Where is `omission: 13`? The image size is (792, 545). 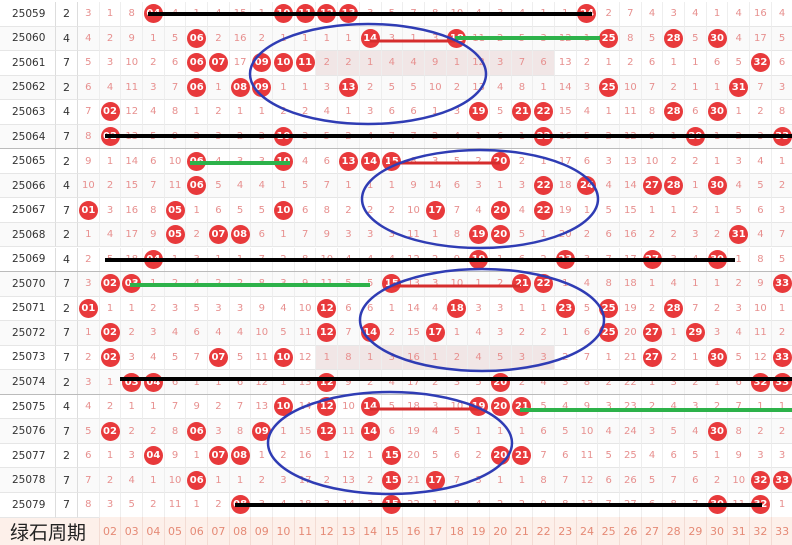
omission: 13 is located at coordinates (631, 161).